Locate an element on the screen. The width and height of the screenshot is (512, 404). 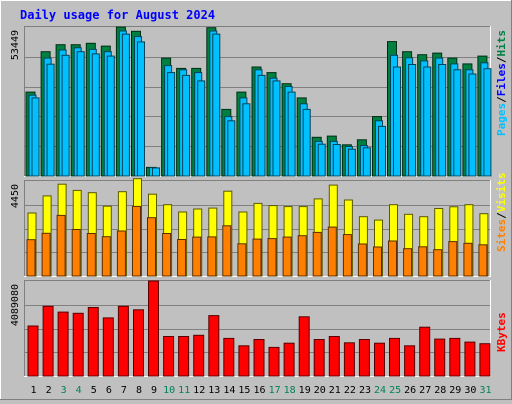
ytick-label-kbytes: 4089080 is located at coordinates (15, 305).